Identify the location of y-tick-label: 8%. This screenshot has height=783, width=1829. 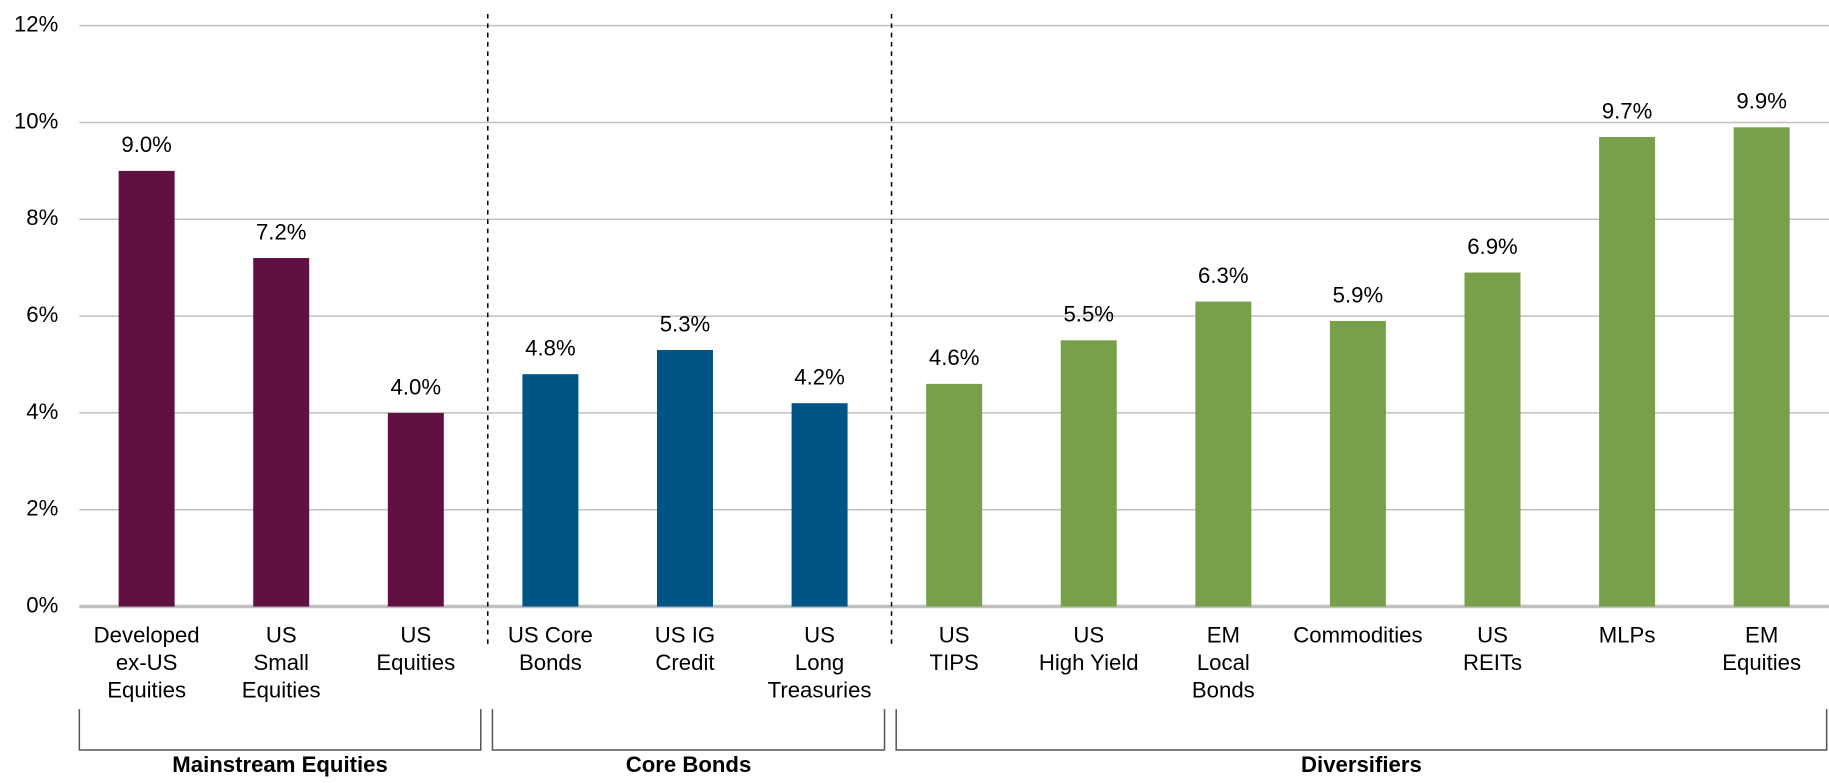
(42, 217).